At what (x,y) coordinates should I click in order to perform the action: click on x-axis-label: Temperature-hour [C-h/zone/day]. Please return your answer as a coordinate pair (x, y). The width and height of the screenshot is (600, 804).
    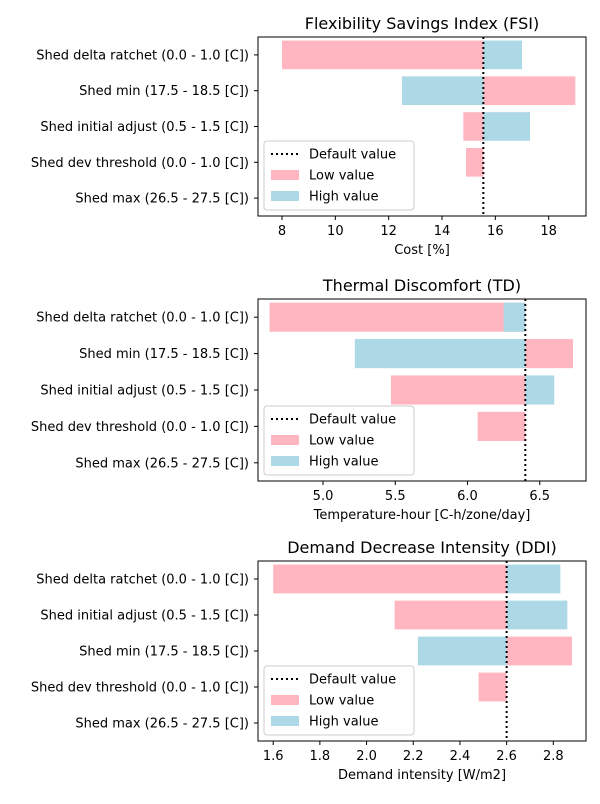
    Looking at the image, I should click on (422, 515).